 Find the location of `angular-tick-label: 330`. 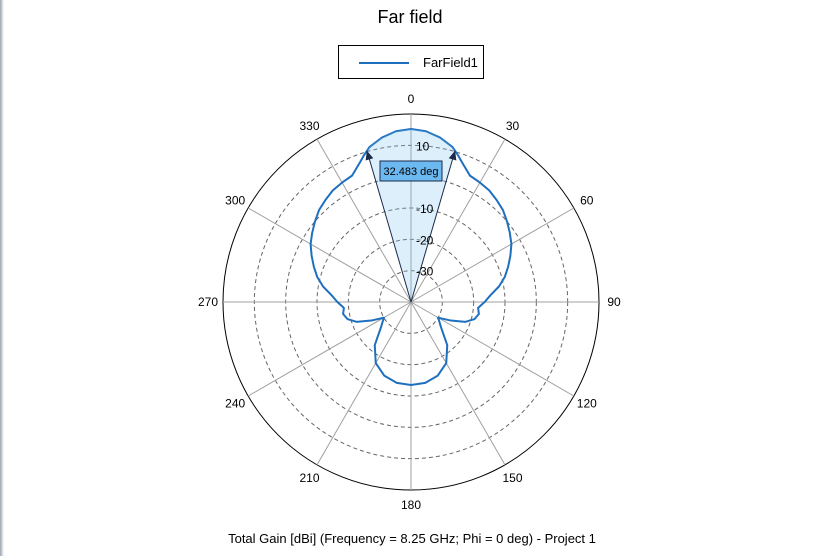

angular-tick-label: 330 is located at coordinates (309, 126).